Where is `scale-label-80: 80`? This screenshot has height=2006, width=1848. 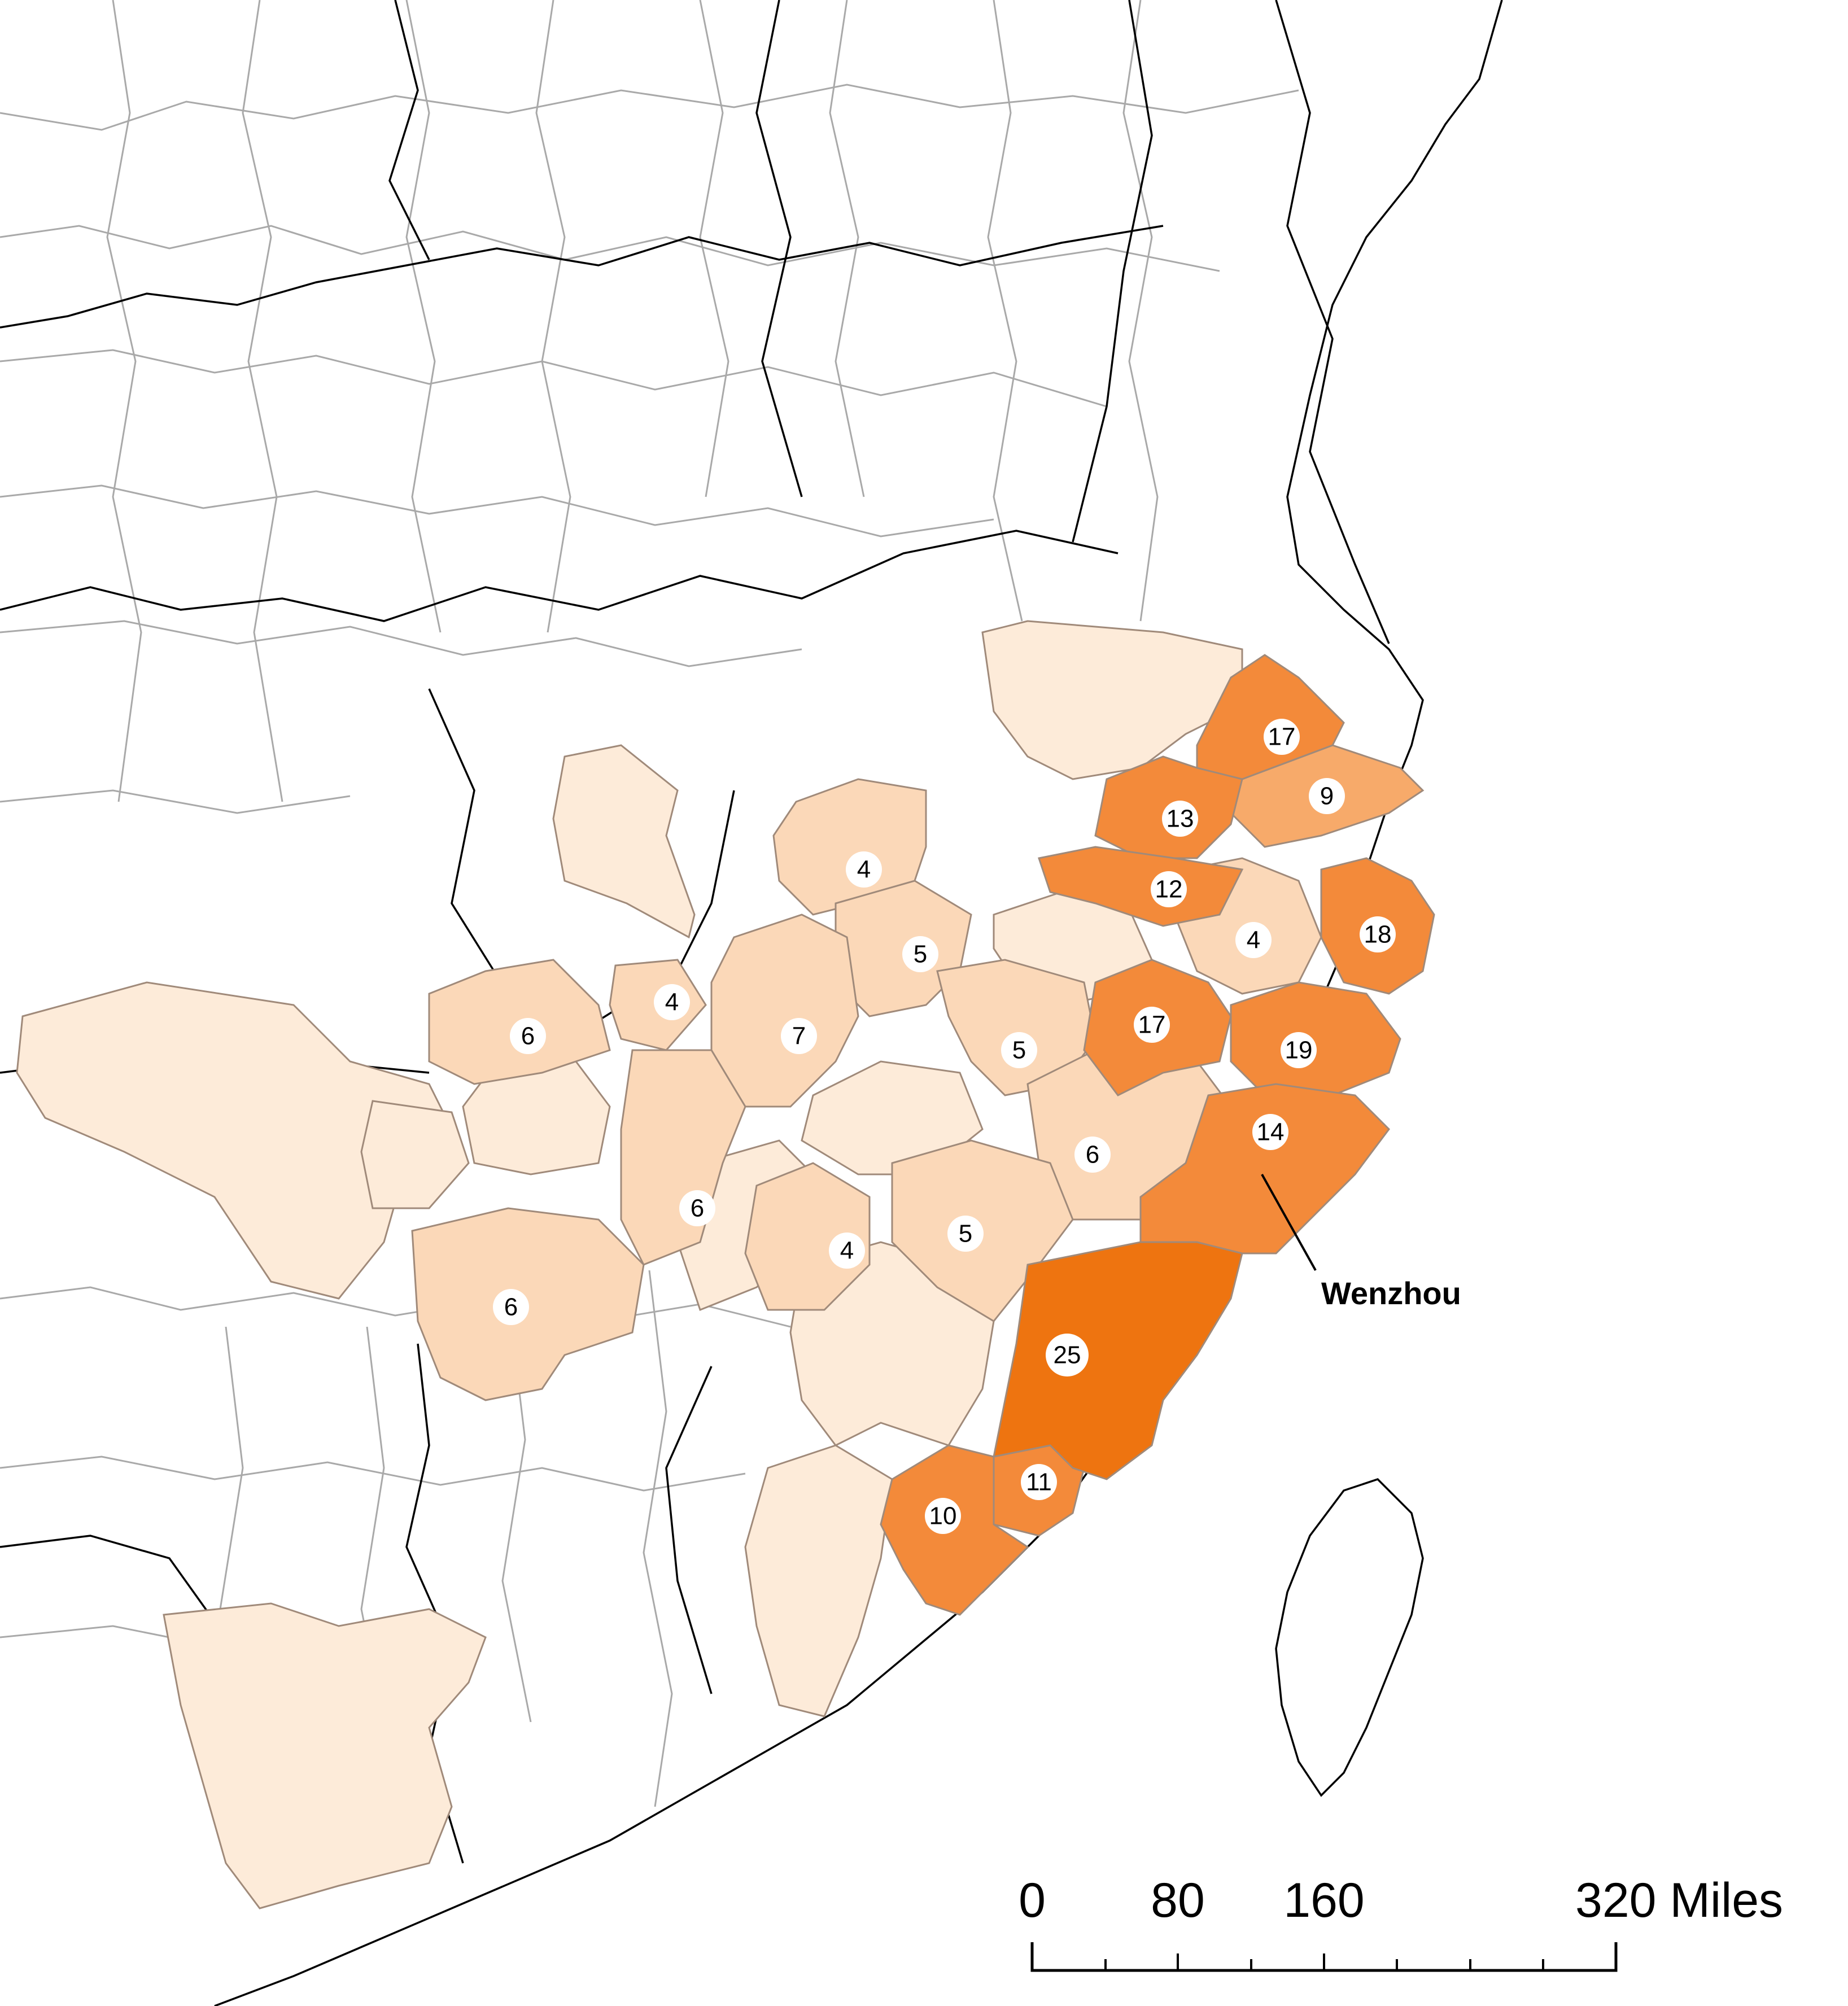
scale-label-80: 80 is located at coordinates (1178, 1900).